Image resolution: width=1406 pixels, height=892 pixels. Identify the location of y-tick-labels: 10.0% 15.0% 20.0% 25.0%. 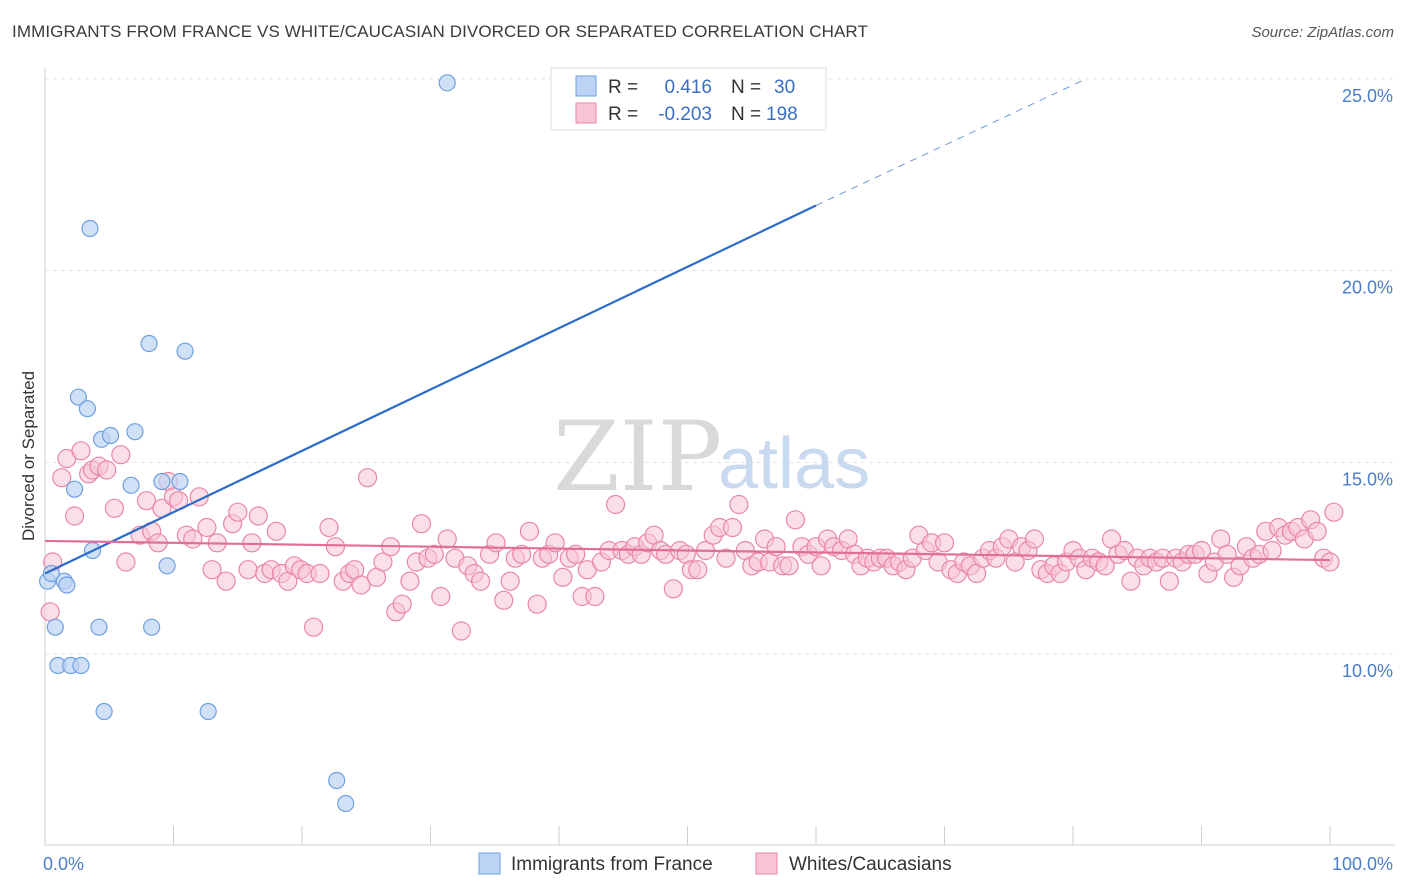
(1367, 383).